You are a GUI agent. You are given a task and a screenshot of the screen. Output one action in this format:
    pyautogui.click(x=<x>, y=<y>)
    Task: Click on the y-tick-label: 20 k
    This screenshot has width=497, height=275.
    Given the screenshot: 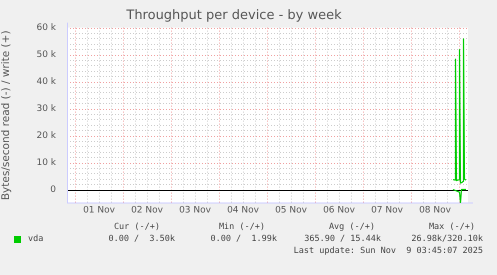 What is the action you would take?
    pyautogui.click(x=46, y=135)
    